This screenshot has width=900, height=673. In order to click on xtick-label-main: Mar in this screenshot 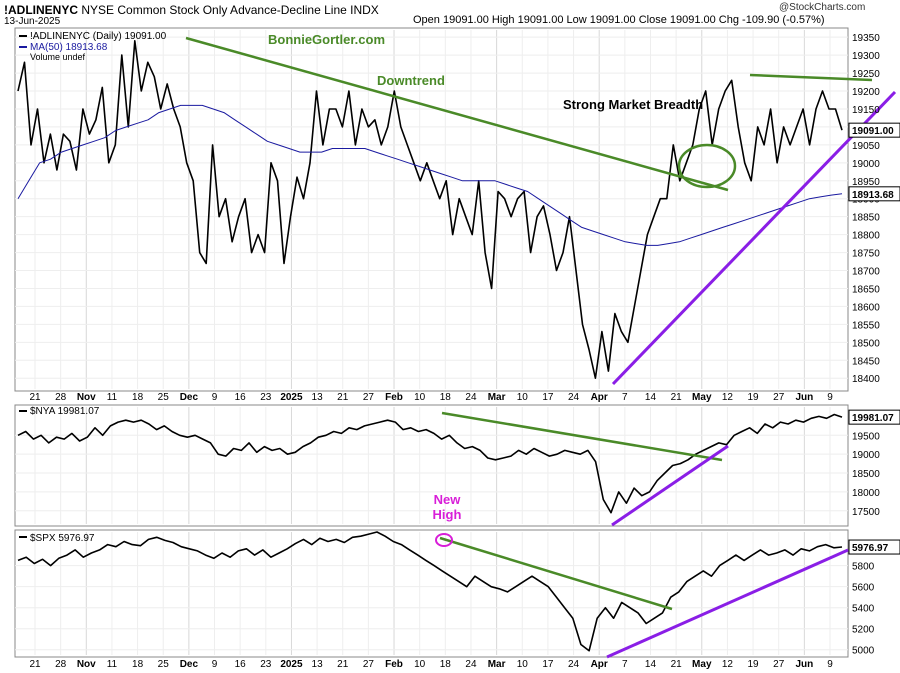, I will do `click(497, 397)`.